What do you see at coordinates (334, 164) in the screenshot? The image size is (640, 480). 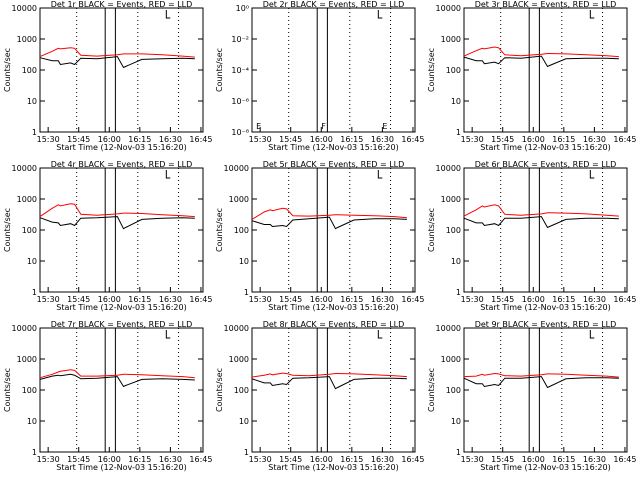 I see `chart-title: Det 5r BLACK = Events, RED = LLD` at bounding box center [334, 164].